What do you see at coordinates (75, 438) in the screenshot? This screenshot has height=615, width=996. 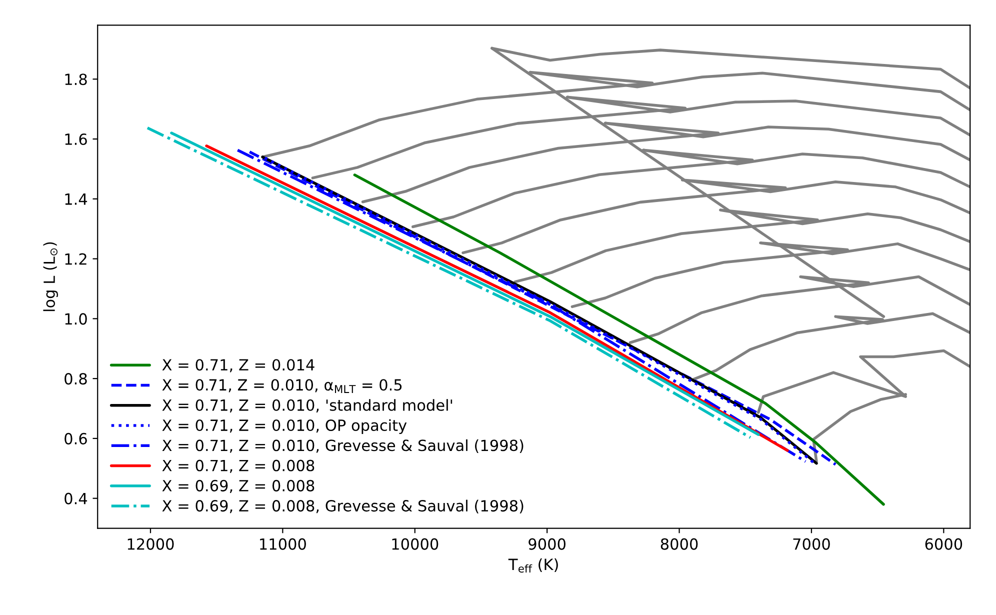 I see `y-tick-label: 0.6` at bounding box center [75, 438].